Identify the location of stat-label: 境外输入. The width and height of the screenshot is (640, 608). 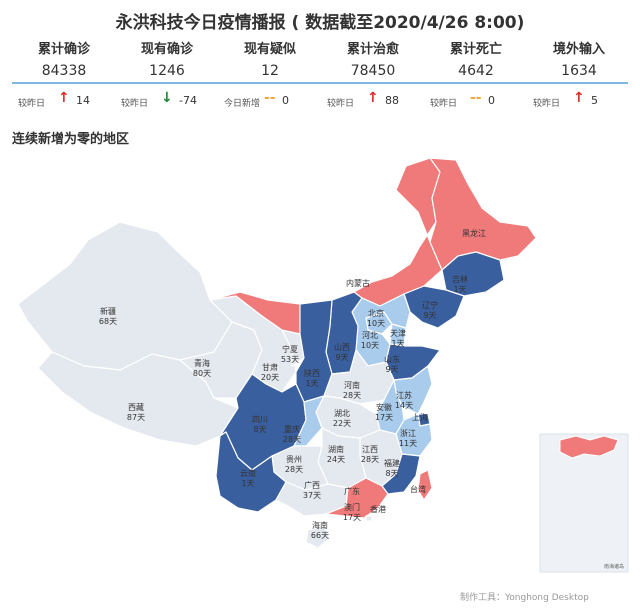
(578, 49).